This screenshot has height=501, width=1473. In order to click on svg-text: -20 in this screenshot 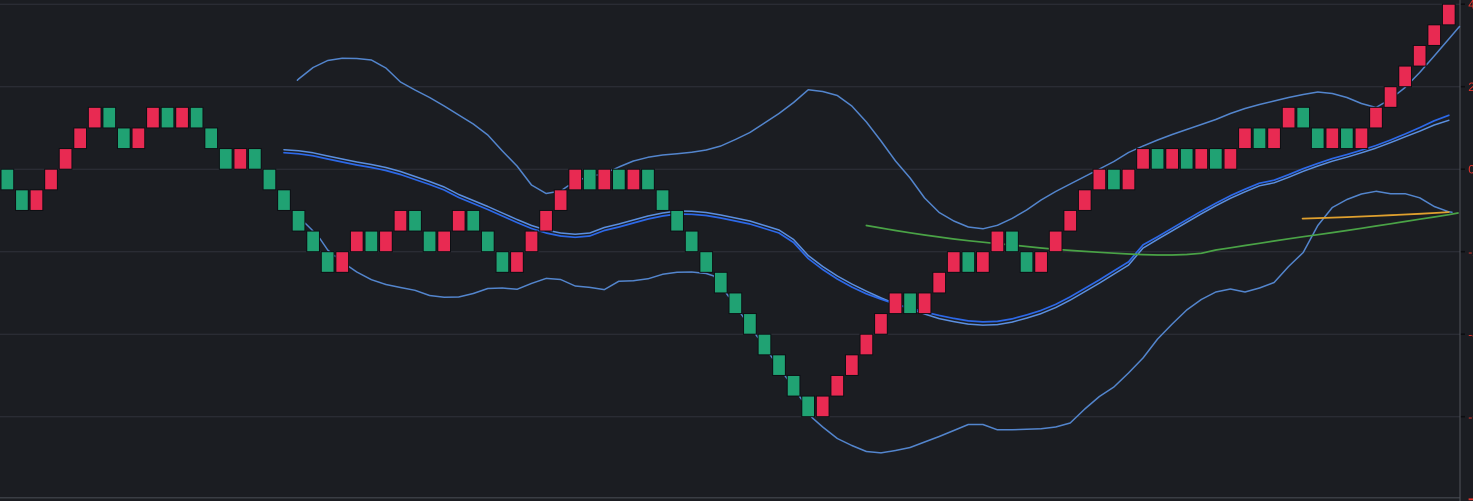, I will do `click(1470, 252)`.